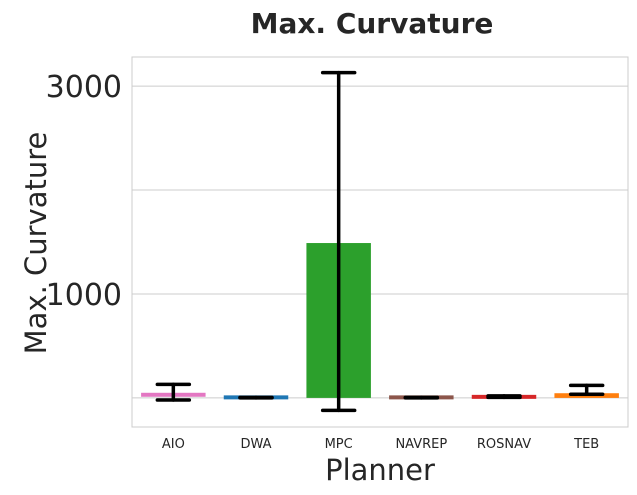  What do you see at coordinates (338, 241) in the screenshot?
I see `error-bar-mpc` at bounding box center [338, 241].